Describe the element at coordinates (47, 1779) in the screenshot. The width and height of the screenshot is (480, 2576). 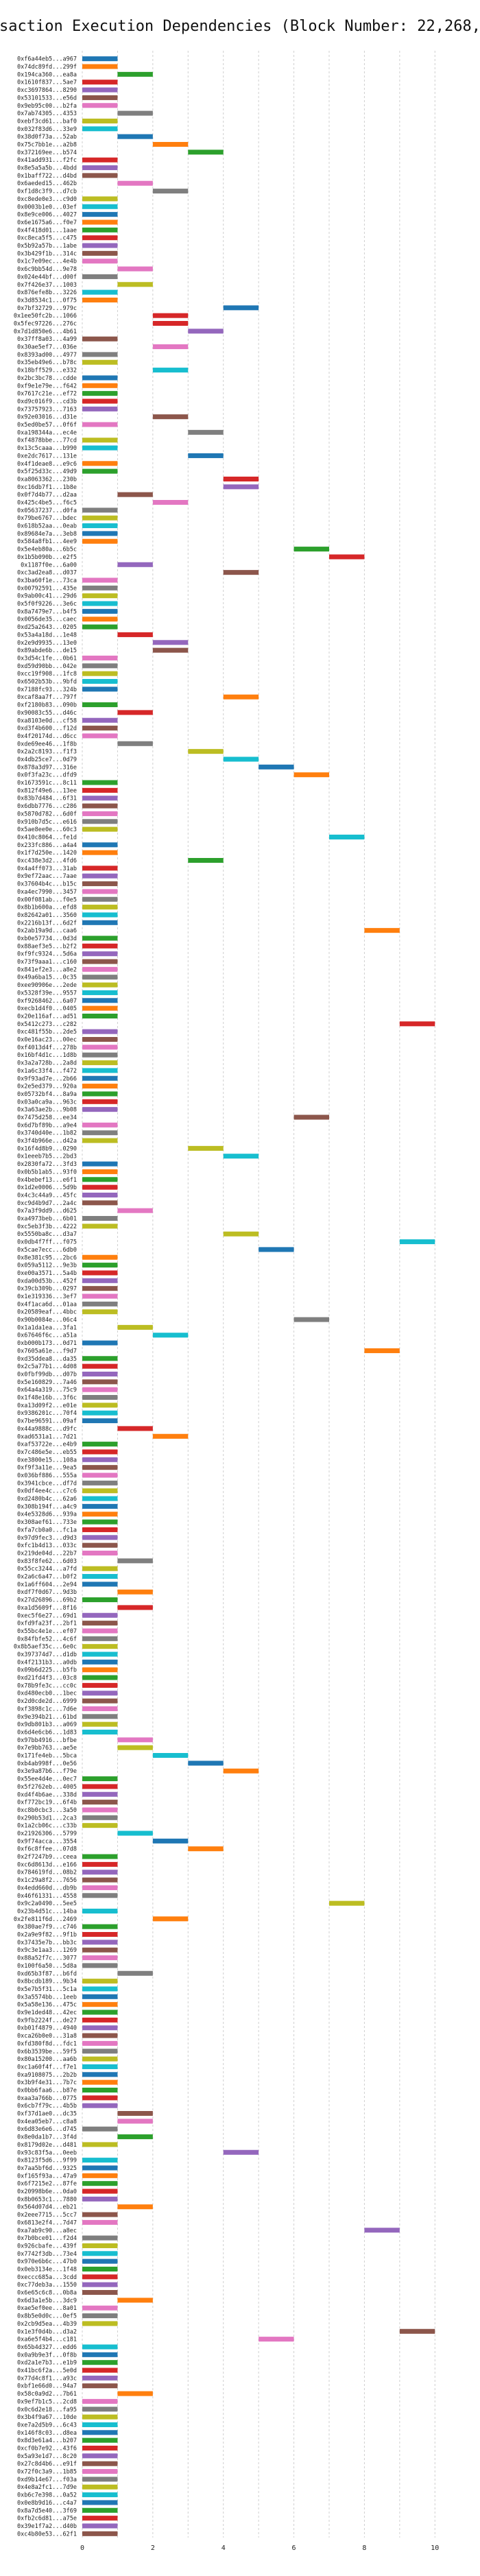
I see `tx-hash-label: 0x55ee4d4e...0ec7` at that location.